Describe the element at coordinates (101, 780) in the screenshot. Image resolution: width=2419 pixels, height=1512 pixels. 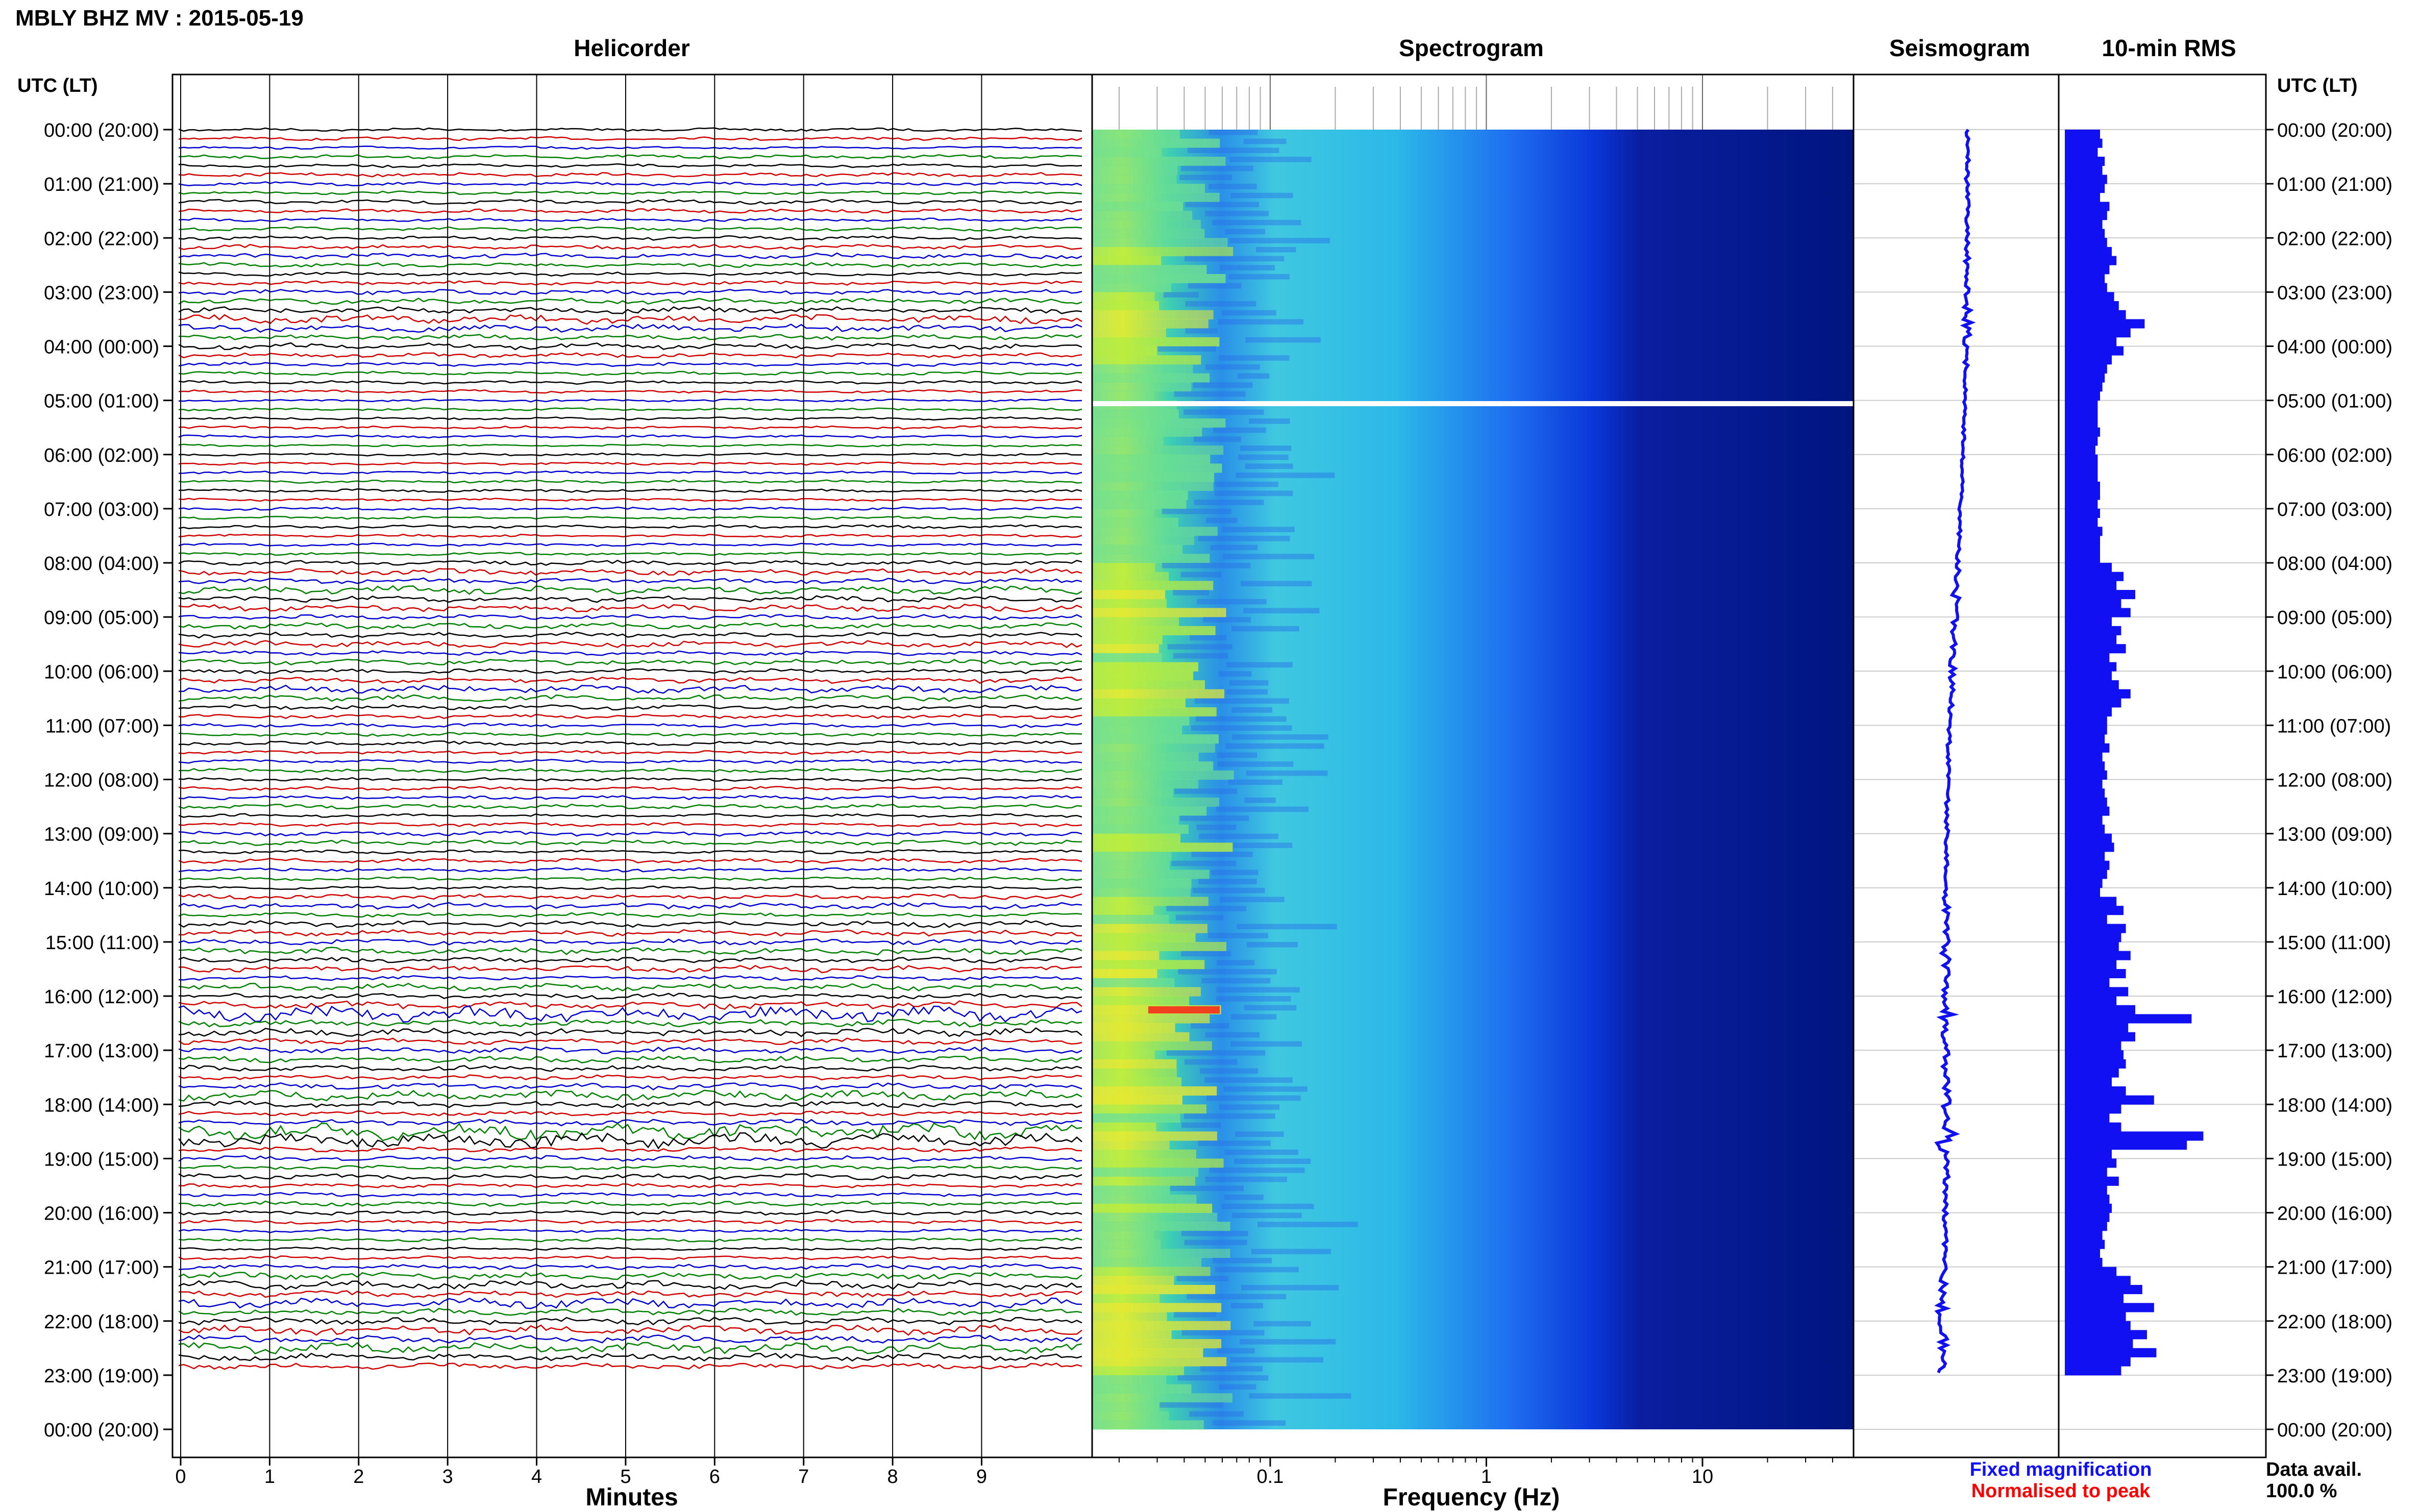
I see `time-label-left: 12:00 (08:00)` at that location.